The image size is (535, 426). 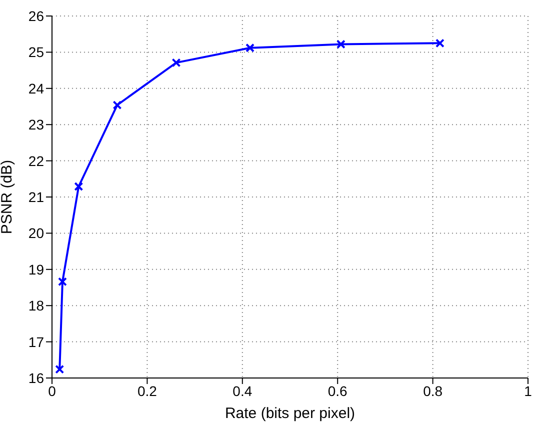 I want to click on y-tick-label: 20, so click(x=36, y=233).